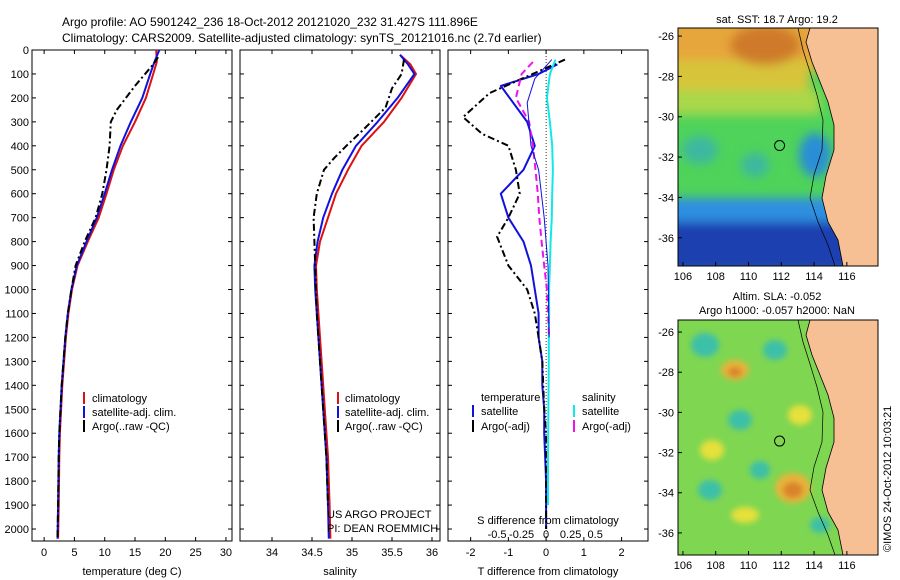  What do you see at coordinates (17, 530) in the screenshot?
I see `depth-tick-label: 2000` at bounding box center [17, 530].